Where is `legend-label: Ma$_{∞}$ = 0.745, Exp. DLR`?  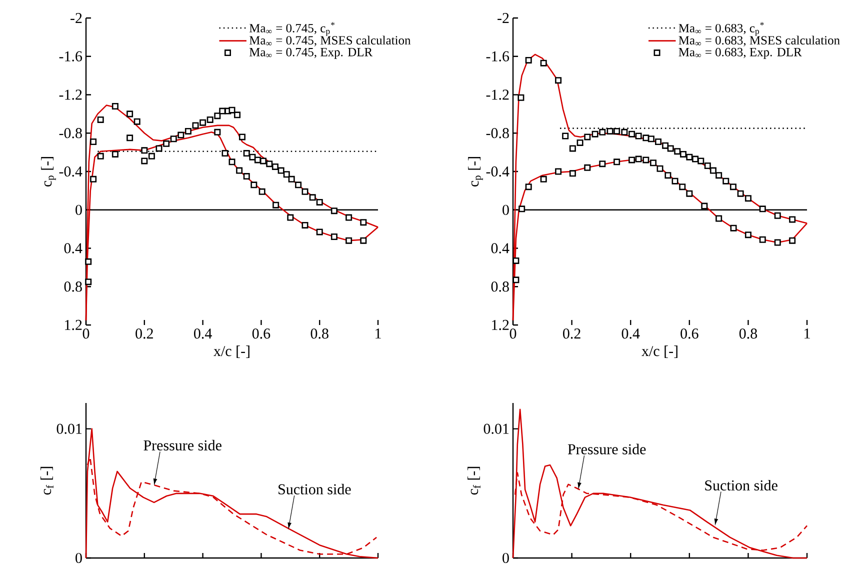 legend-label: Ma$_{∞}$ = 0.745, Exp. DLR is located at coordinates (311, 53).